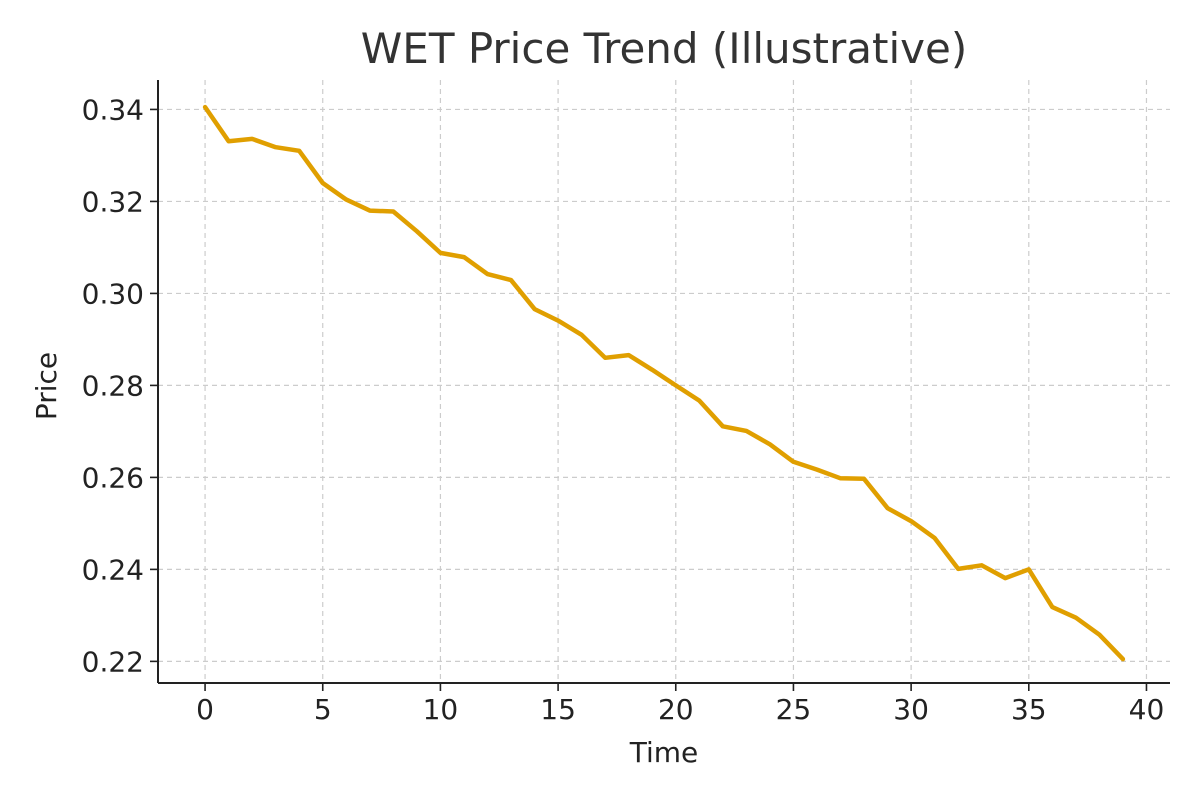 The height and width of the screenshot is (800, 1200). I want to click on x-tick-label: 40, so click(1147, 709).